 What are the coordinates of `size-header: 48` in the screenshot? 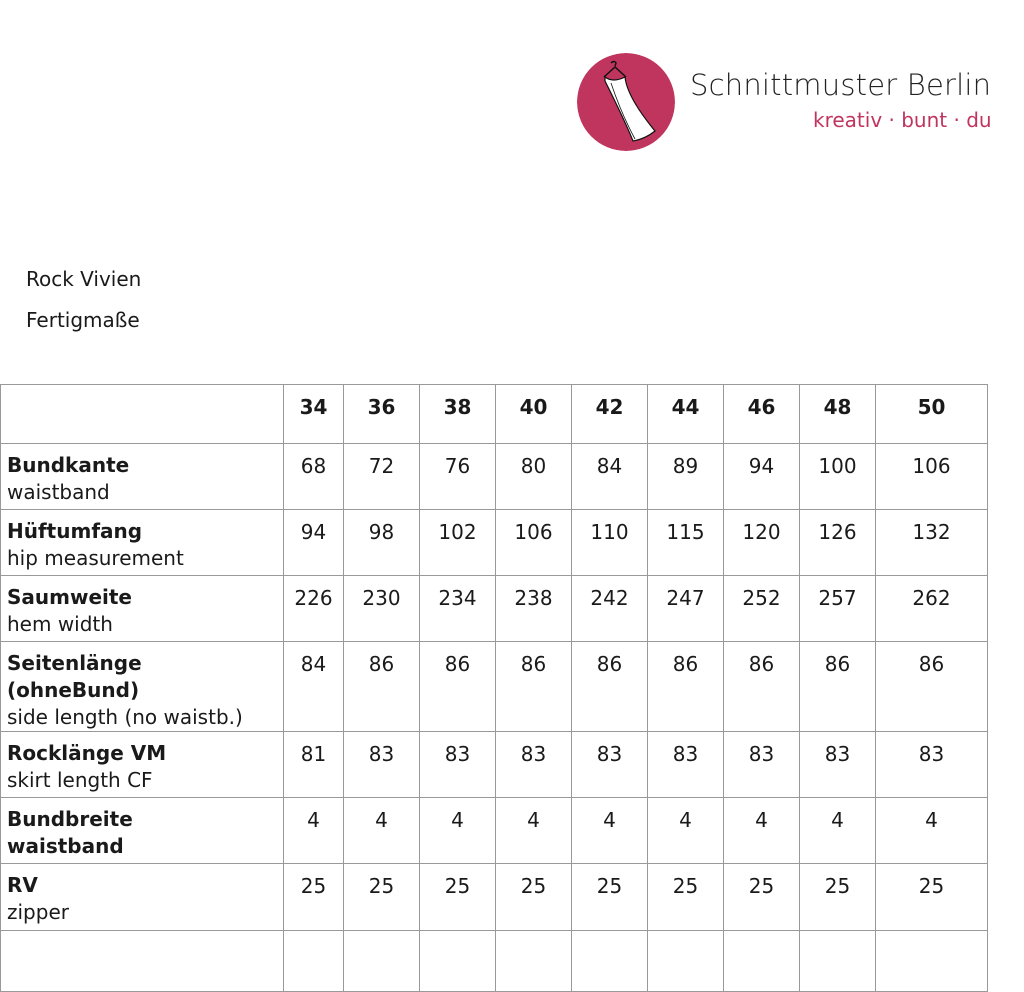 It's located at (837, 414).